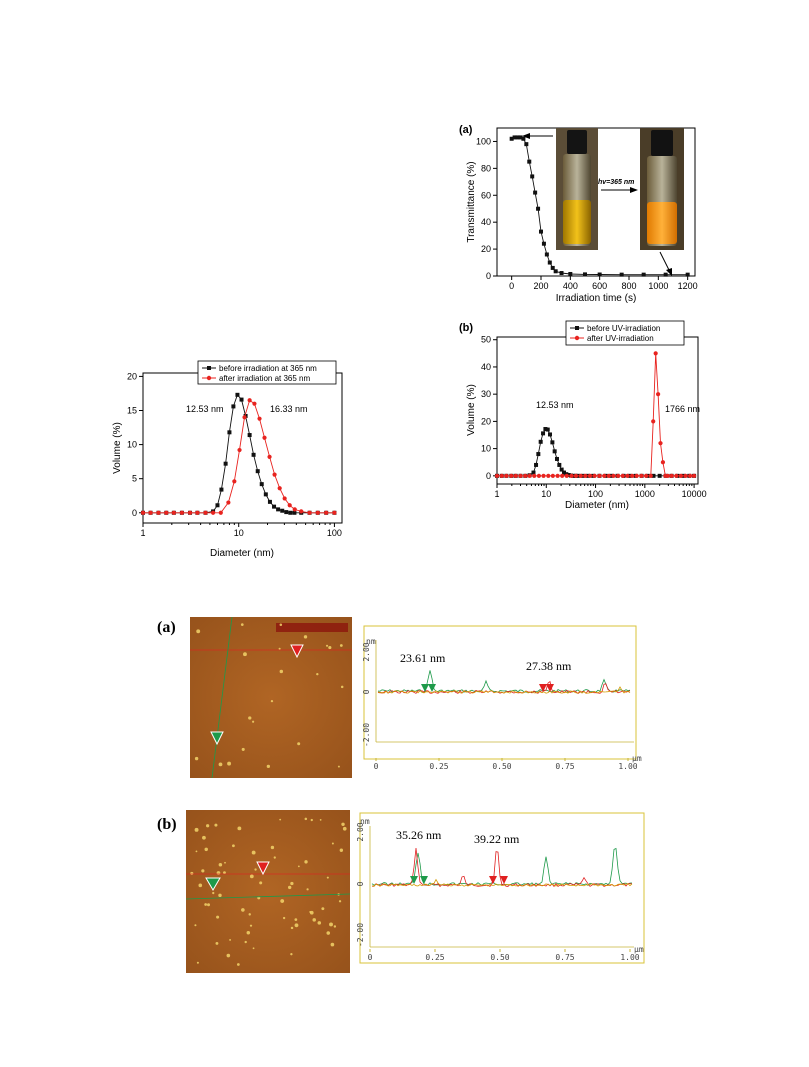  What do you see at coordinates (486, 394) in the screenshot?
I see `y-tick-label: 30` at bounding box center [486, 394].